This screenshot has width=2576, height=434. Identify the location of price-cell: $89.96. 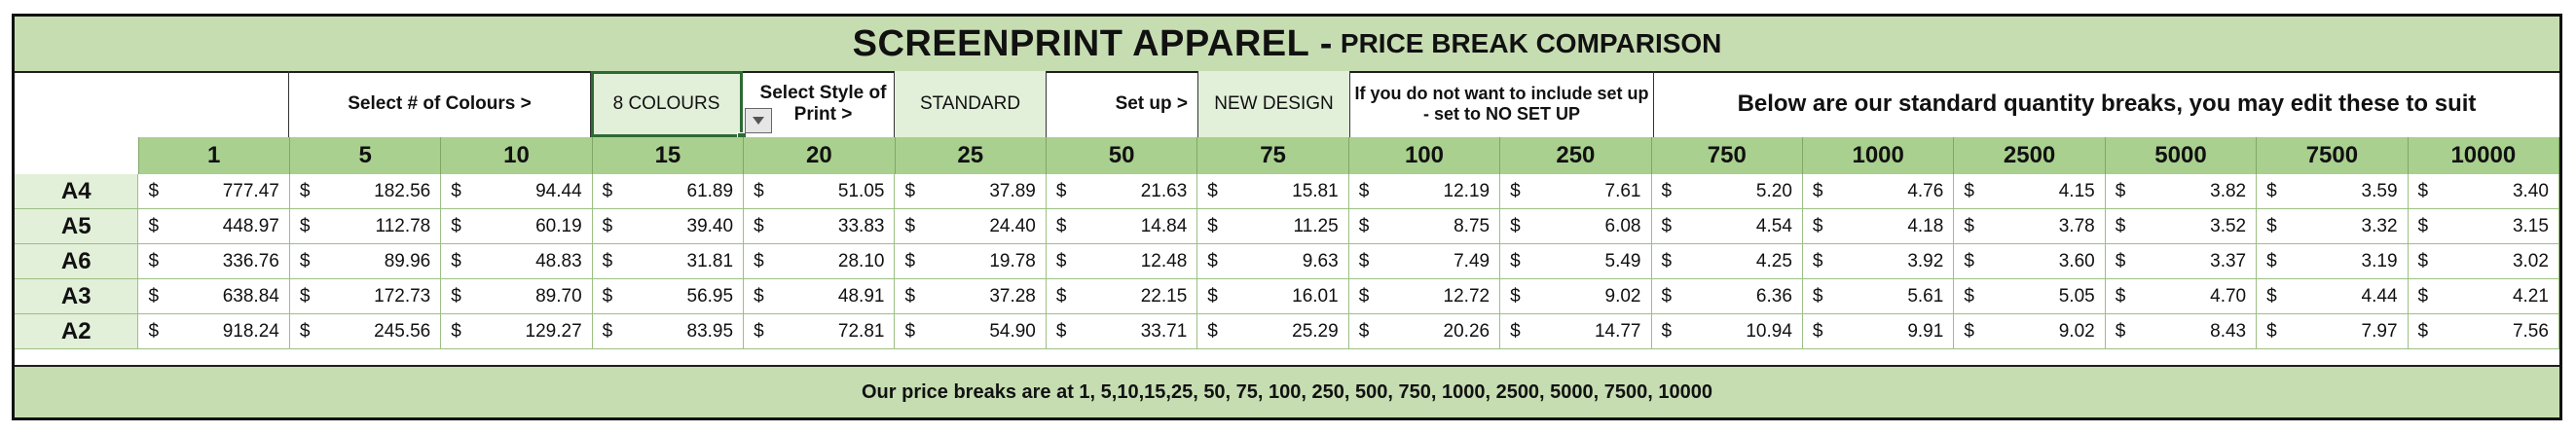
(365, 261).